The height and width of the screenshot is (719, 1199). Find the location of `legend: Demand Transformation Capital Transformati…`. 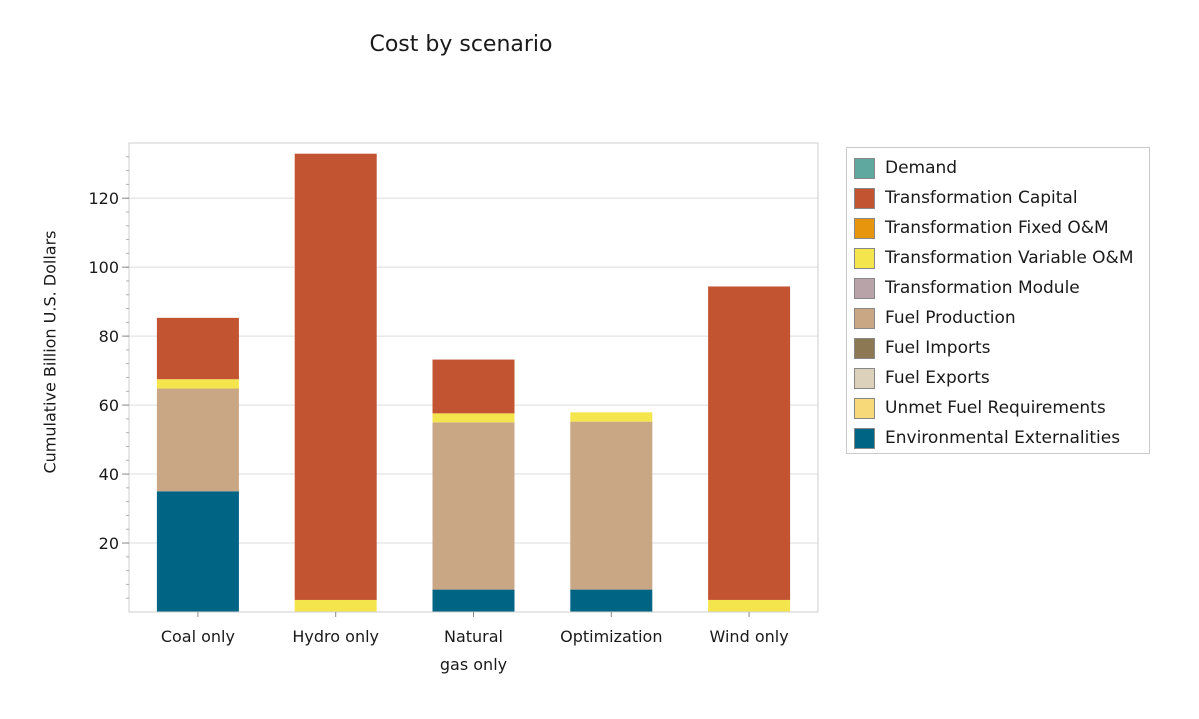

legend: Demand Transformation Capital Transformati… is located at coordinates (998, 300).